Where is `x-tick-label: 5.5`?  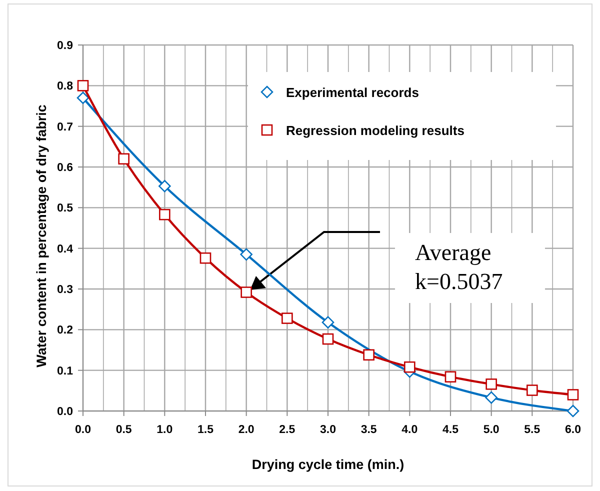 x-tick-label: 5.5 is located at coordinates (532, 430).